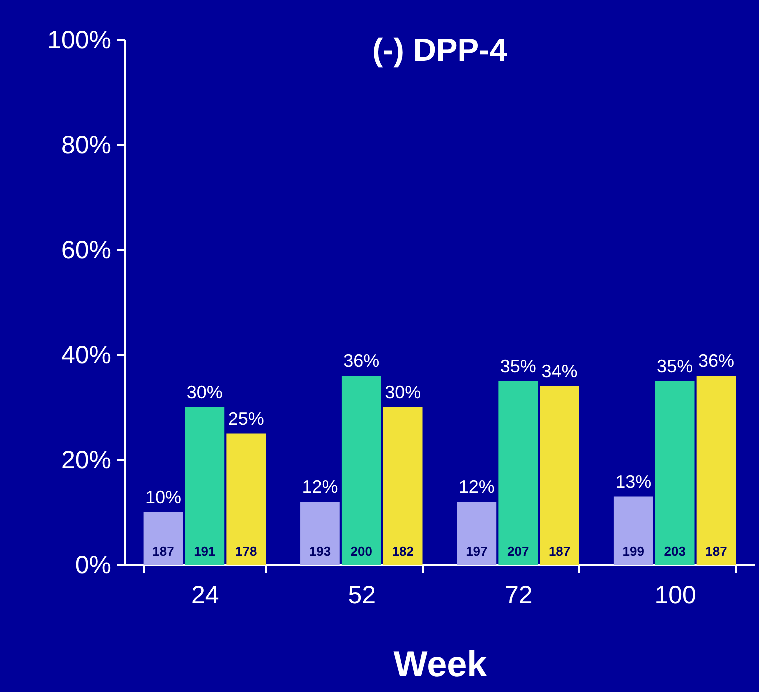  Describe the element at coordinates (633, 551) in the screenshot. I see `annotation: 199` at that location.